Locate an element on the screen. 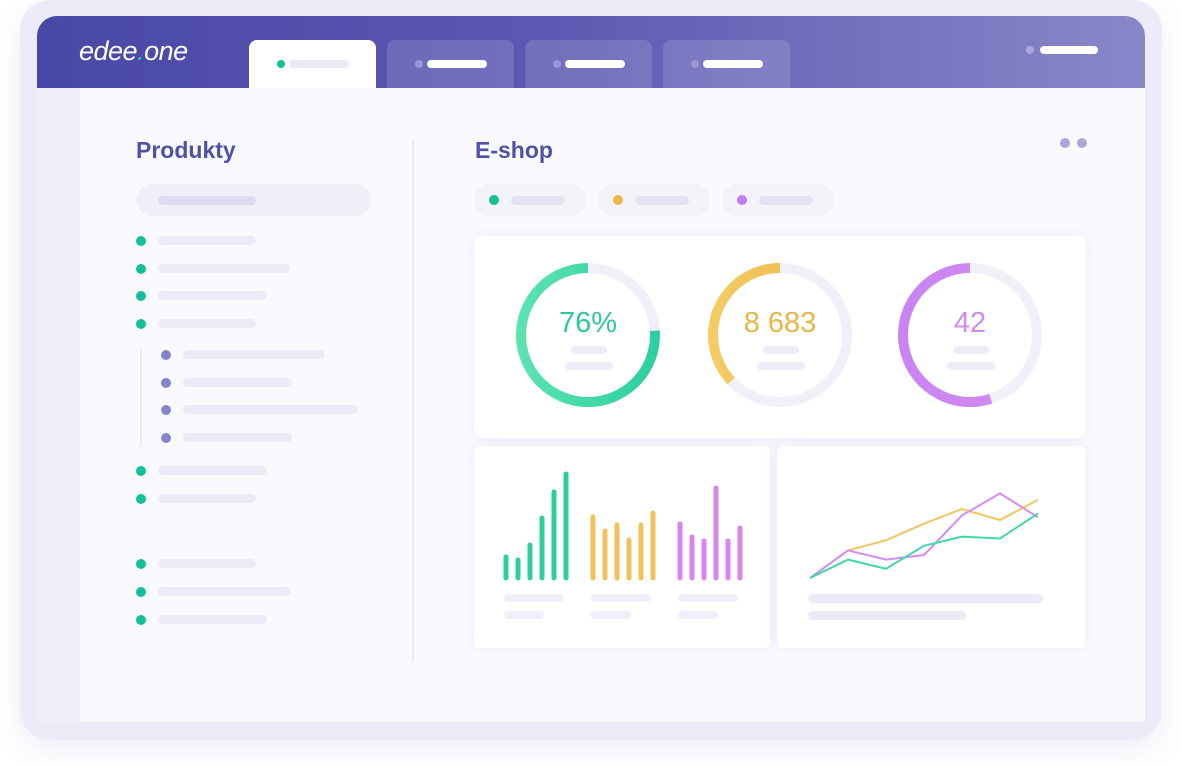 The image size is (1182, 766). eshop-title: E-shop is located at coordinates (514, 150).